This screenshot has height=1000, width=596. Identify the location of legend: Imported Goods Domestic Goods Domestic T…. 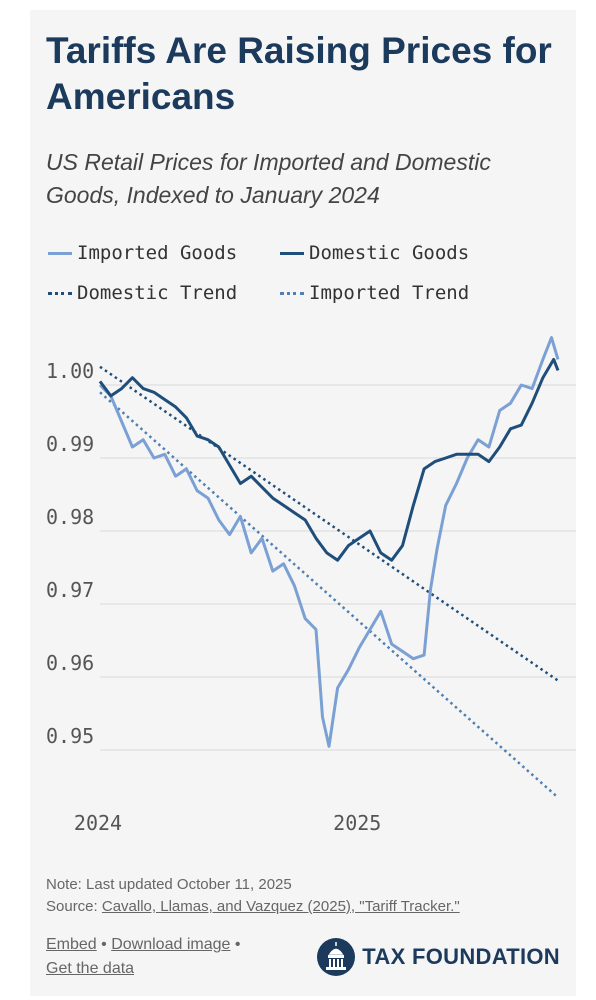
(310, 282).